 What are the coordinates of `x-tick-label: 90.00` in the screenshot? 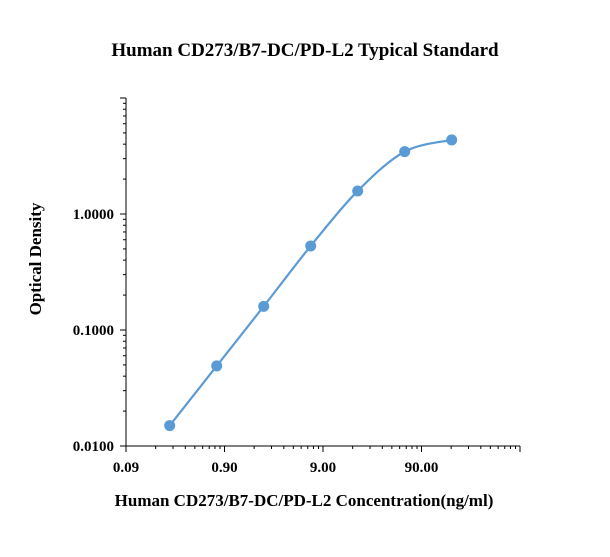 It's located at (422, 468).